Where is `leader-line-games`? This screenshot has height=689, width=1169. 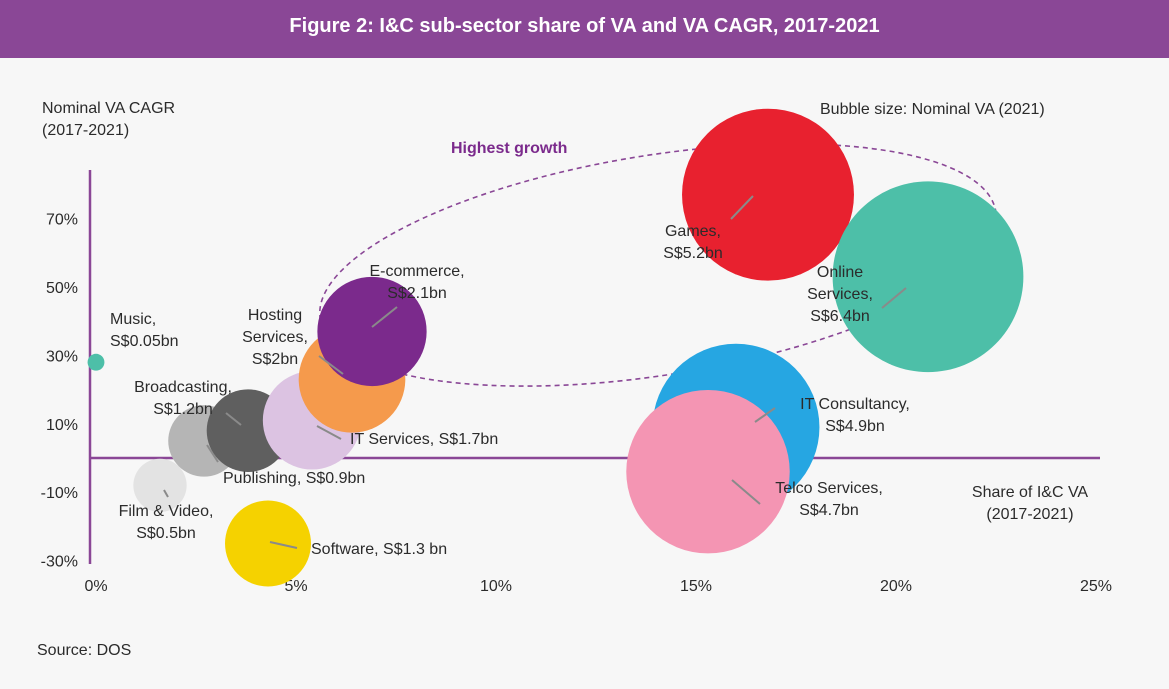
leader-line-games is located at coordinates (742, 207).